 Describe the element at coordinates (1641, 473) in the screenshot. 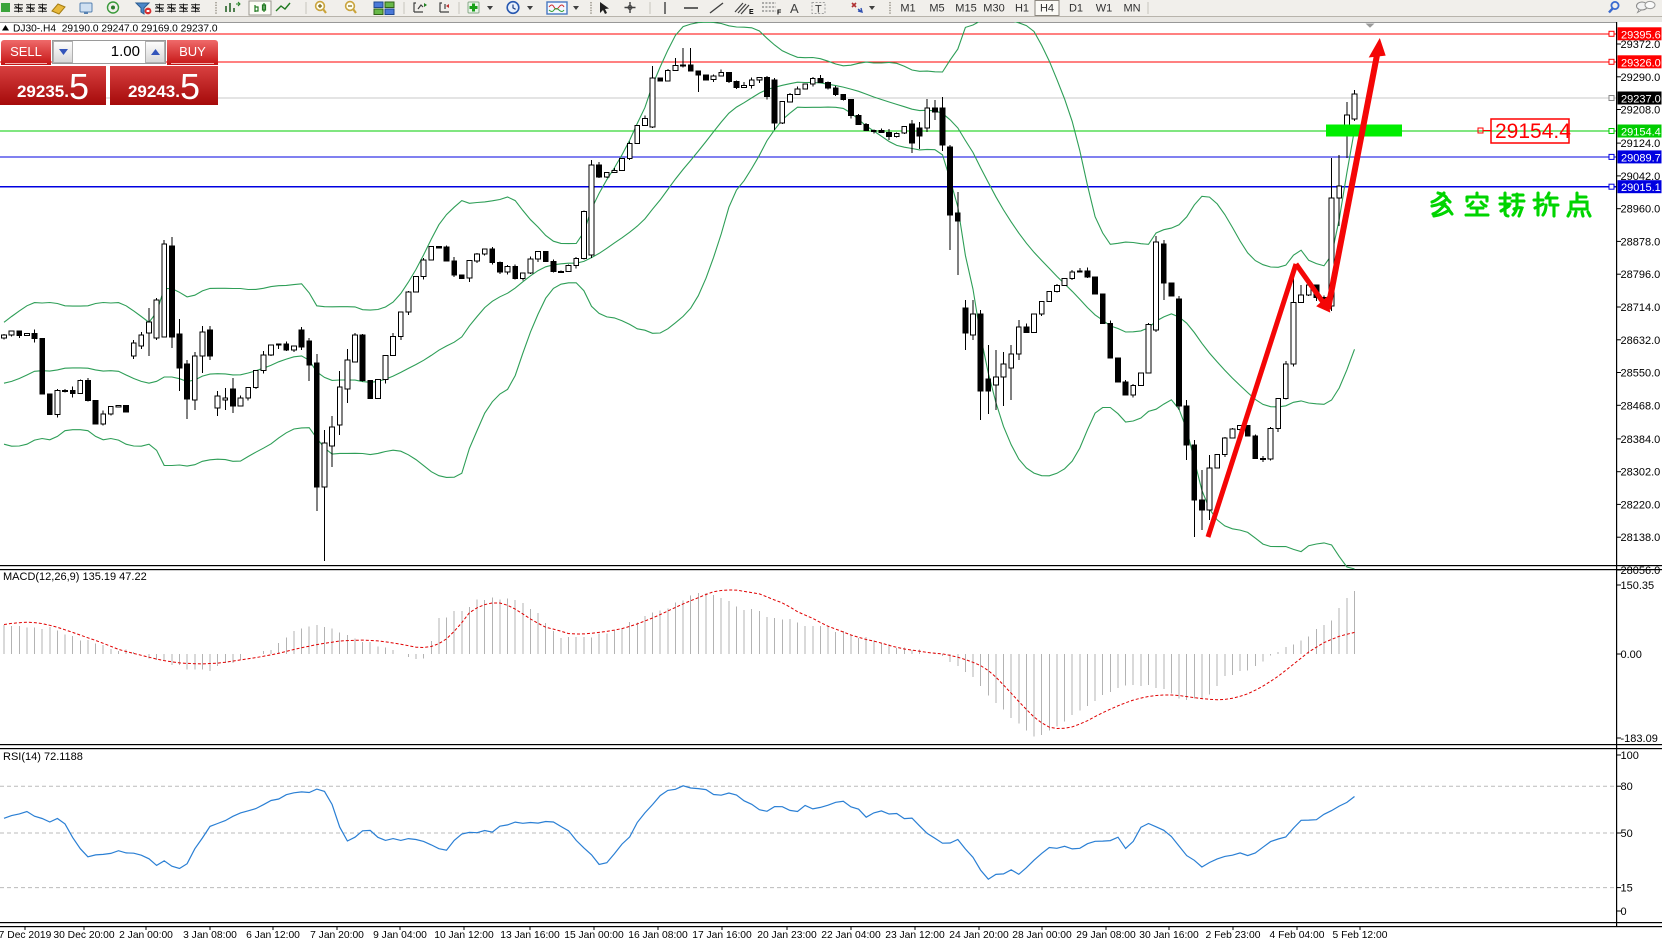

I see `svg-text: 28302.0` at that location.